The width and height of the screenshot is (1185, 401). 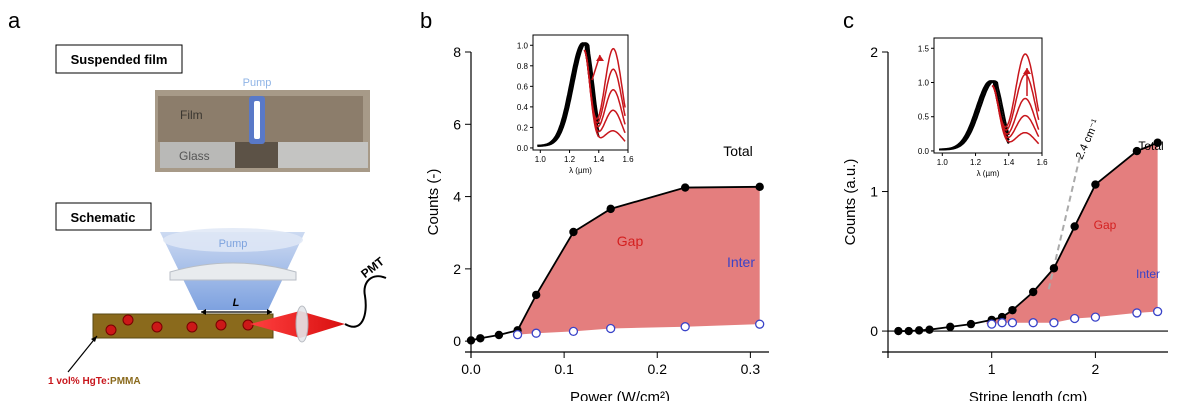 I want to click on photo-film-label: Film, so click(x=191, y=115).